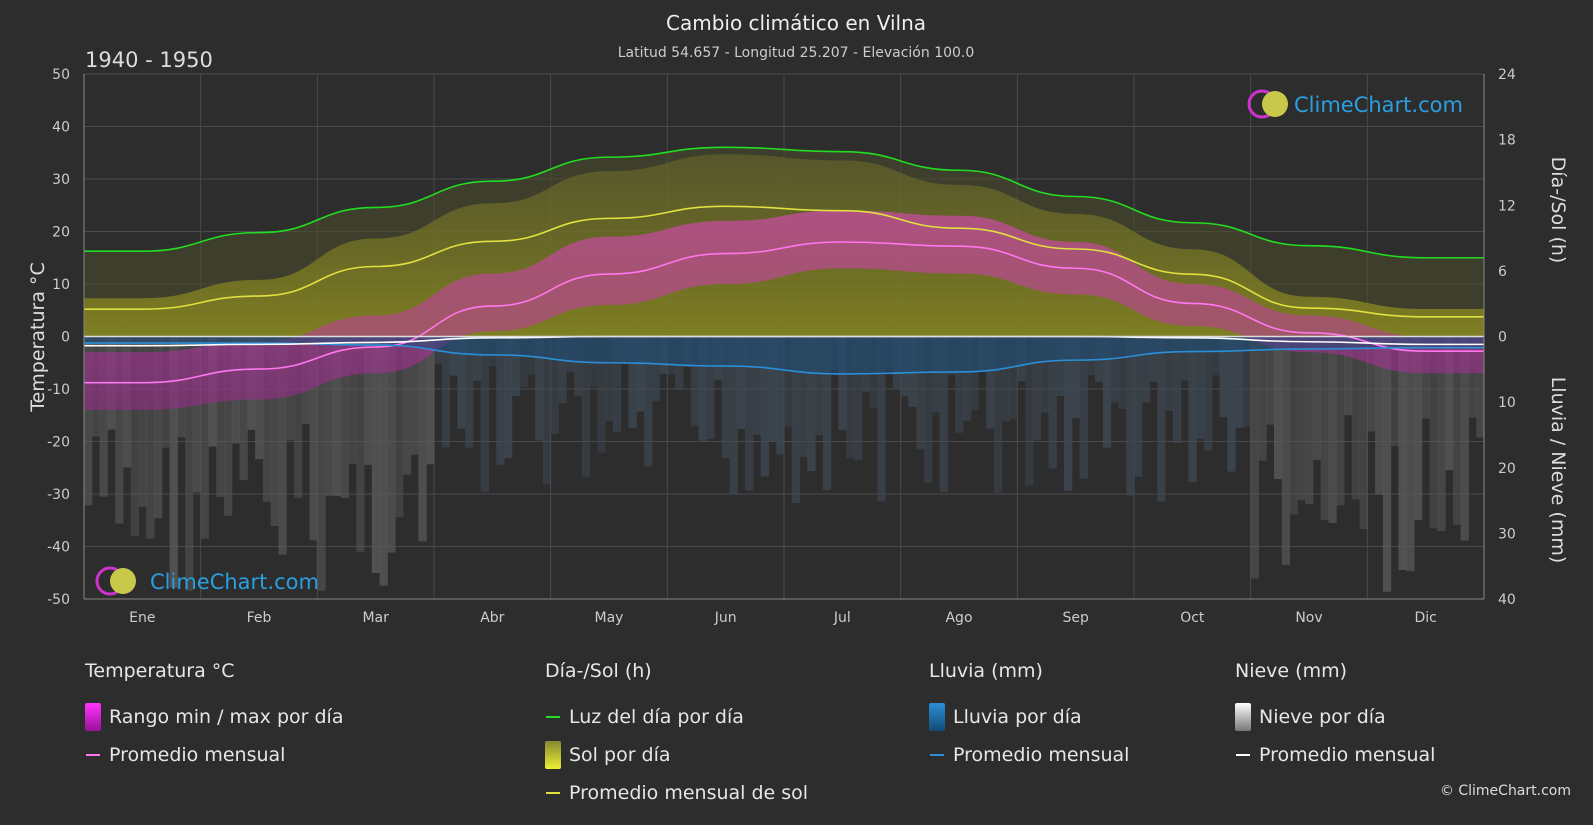  Describe the element at coordinates (58, 495) in the screenshot. I see `y-tick-label-left: -30` at that location.